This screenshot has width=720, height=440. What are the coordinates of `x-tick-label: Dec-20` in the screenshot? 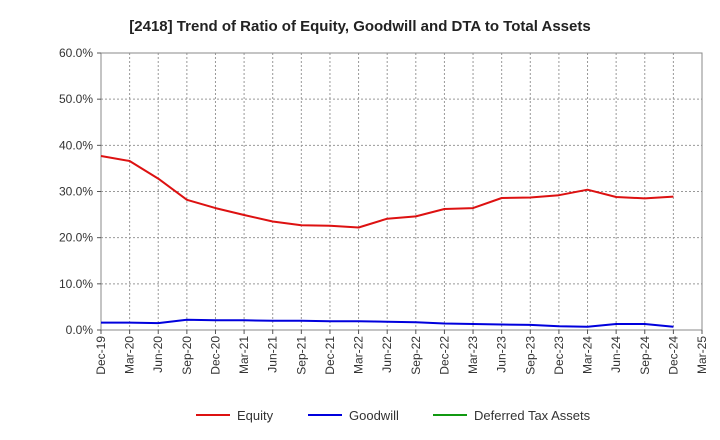 It's located at (215, 355).